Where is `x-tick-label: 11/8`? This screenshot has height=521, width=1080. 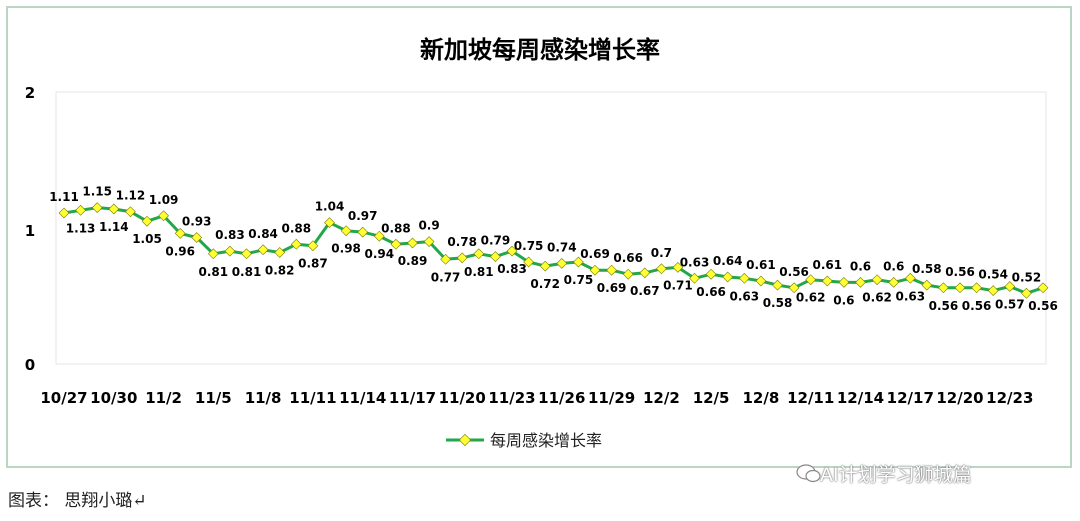
x-tick-label: 11/8 is located at coordinates (263, 398).